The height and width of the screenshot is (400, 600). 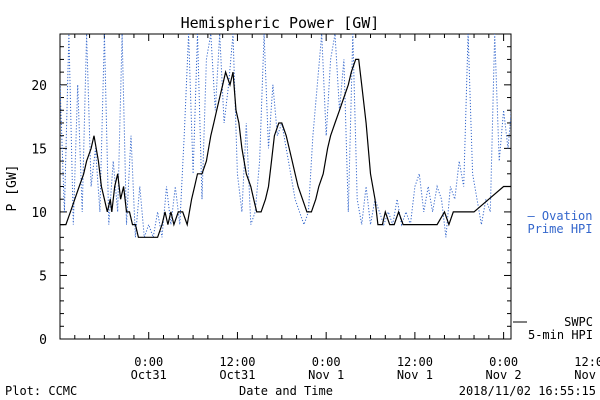 I want to click on footer-plot-credit: Plot: CCMC, so click(x=41, y=391).